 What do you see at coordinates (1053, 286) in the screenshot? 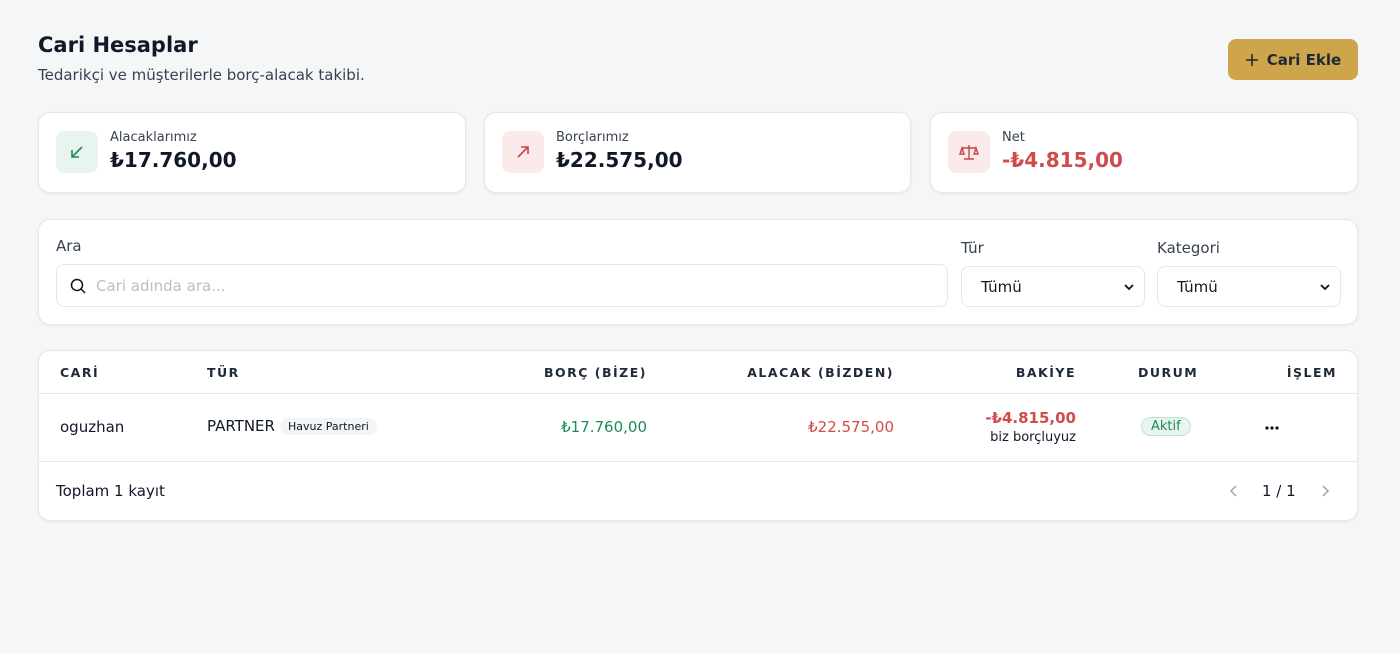
I see `type-select: Tümü` at bounding box center [1053, 286].